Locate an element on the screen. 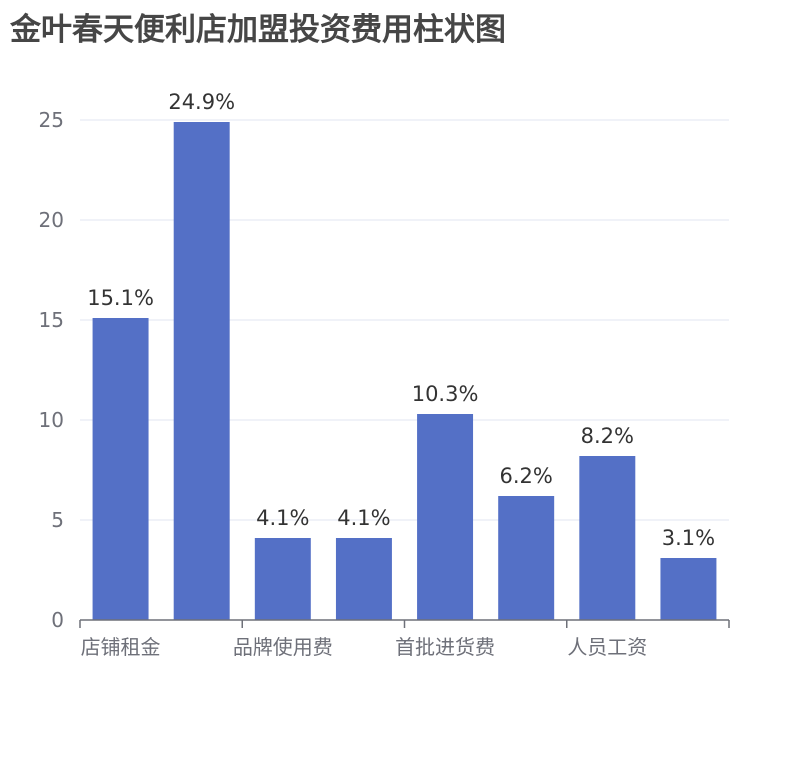 This screenshot has height=760, width=810. data-label: 24.9% is located at coordinates (201, 102).